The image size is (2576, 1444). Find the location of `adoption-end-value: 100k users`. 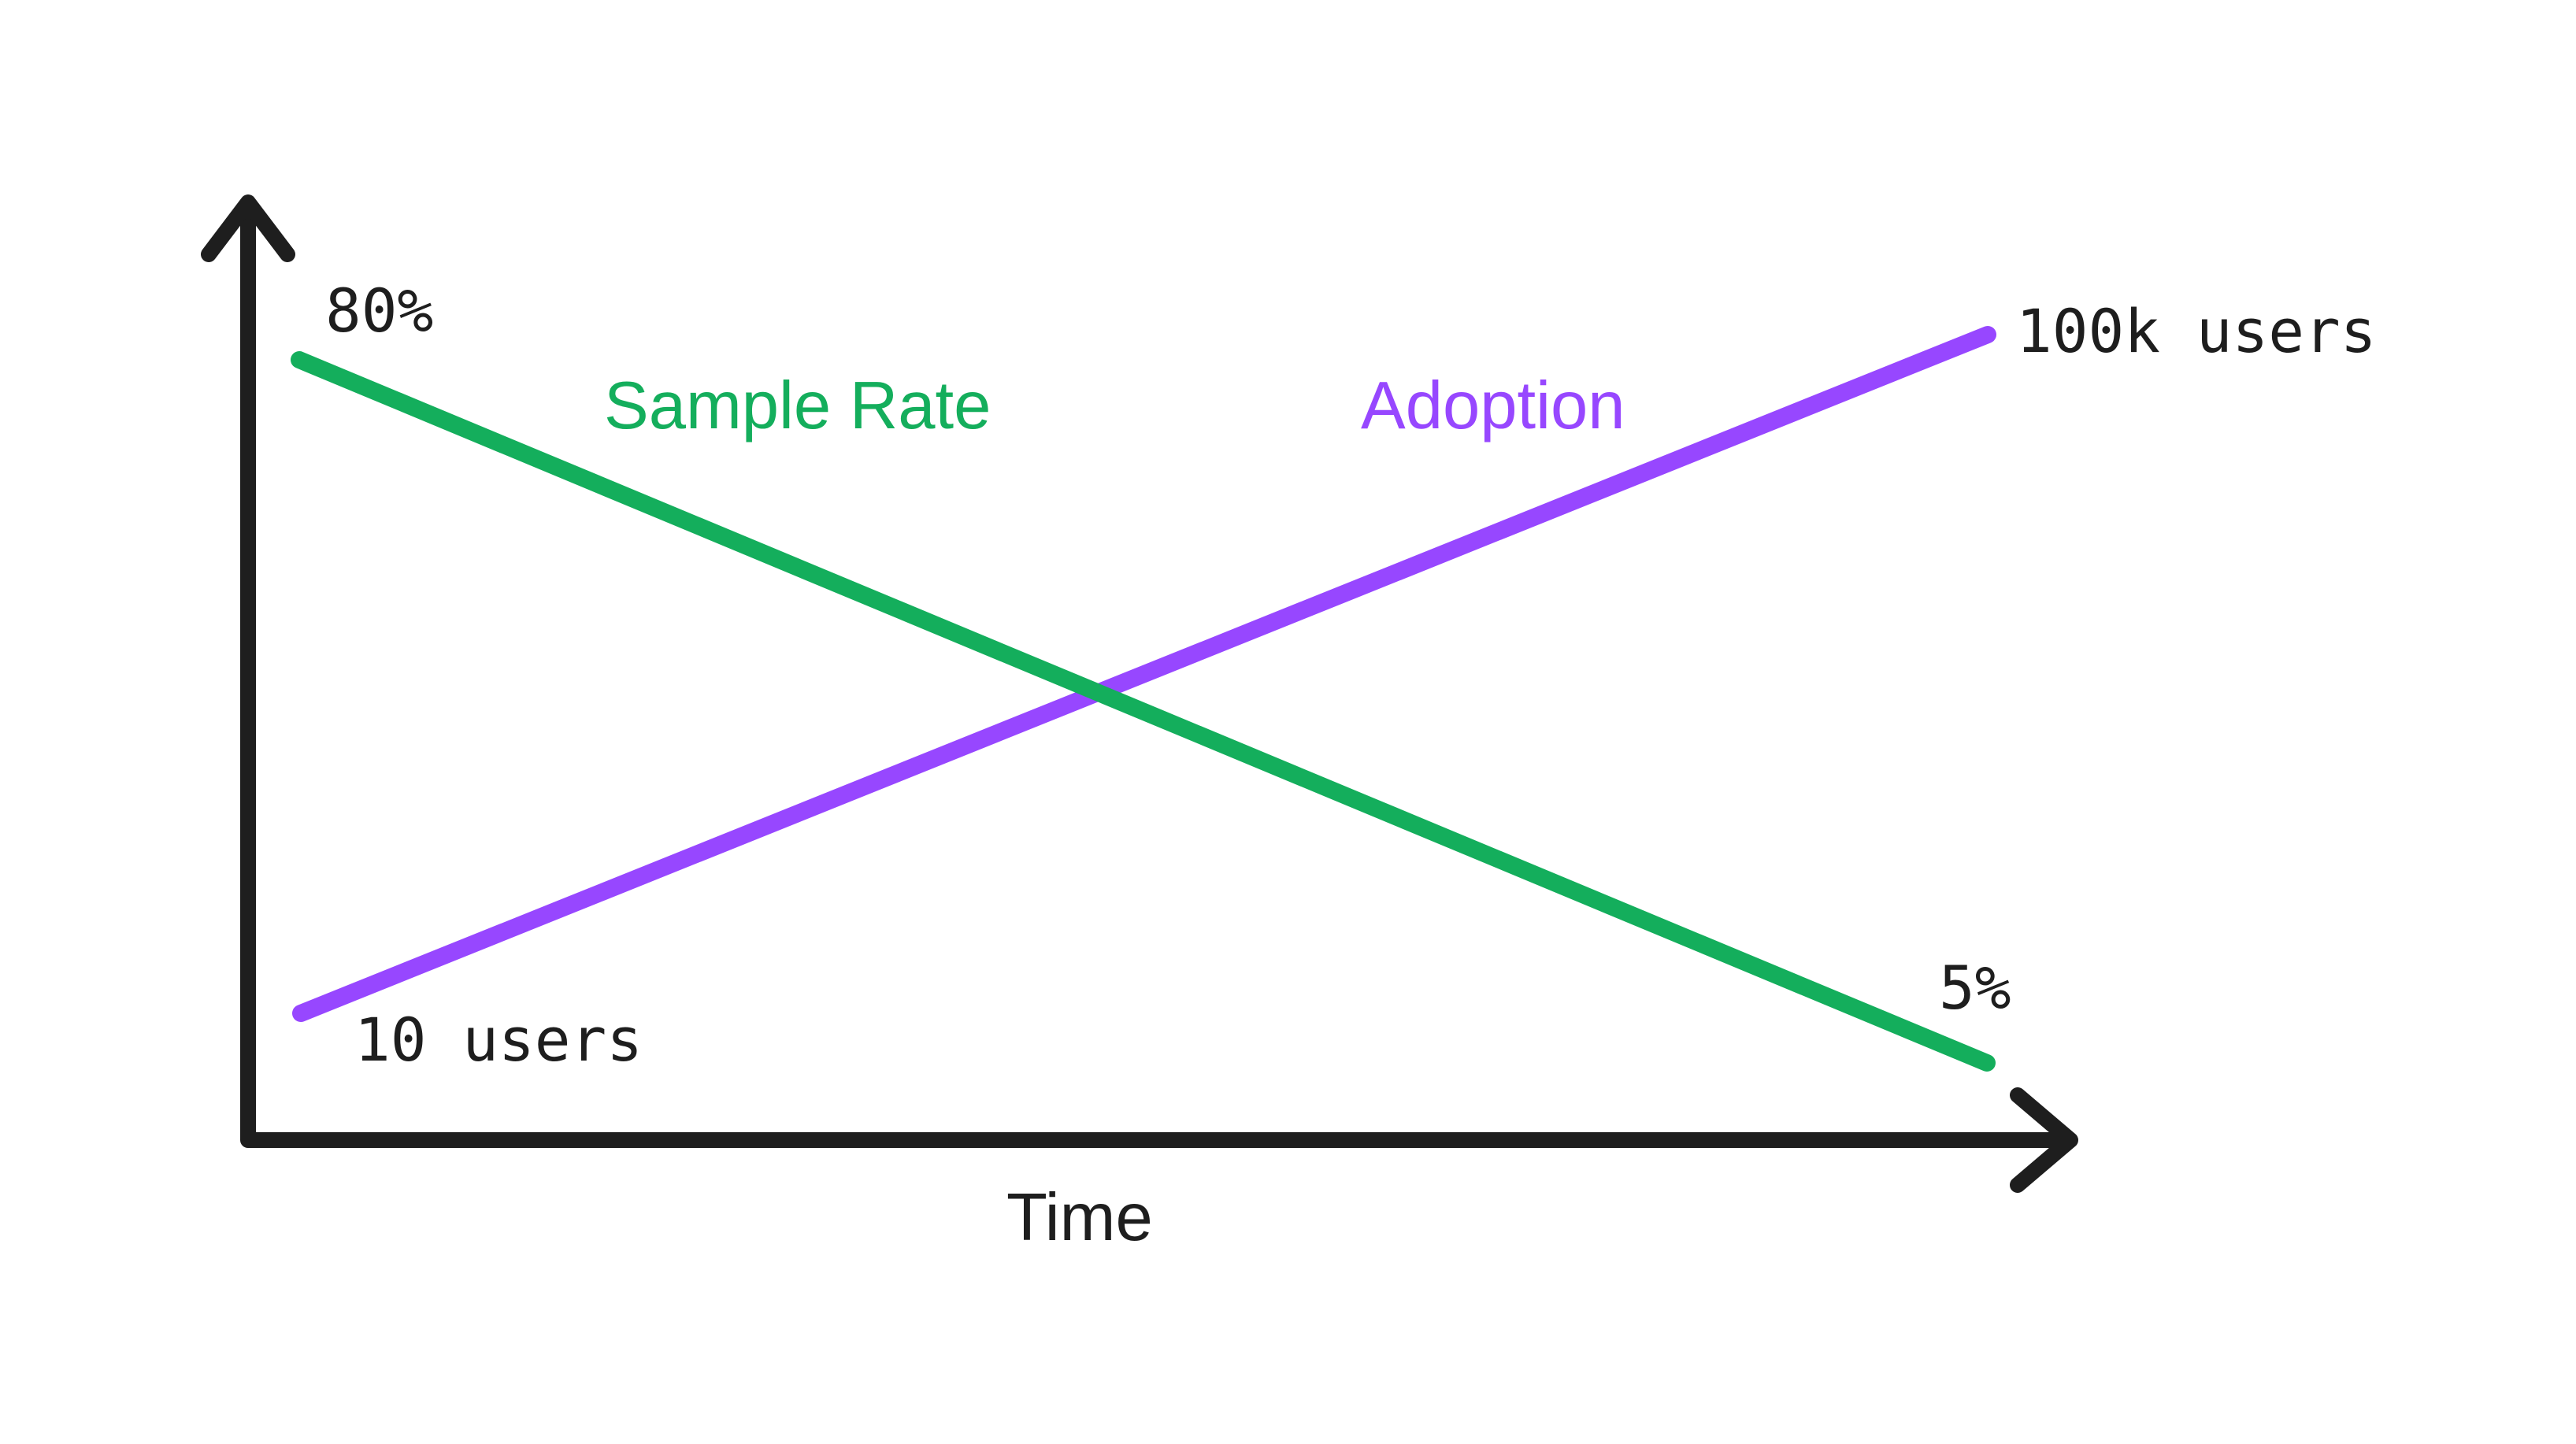

adoption-end-value: 100k users is located at coordinates (2196, 331).